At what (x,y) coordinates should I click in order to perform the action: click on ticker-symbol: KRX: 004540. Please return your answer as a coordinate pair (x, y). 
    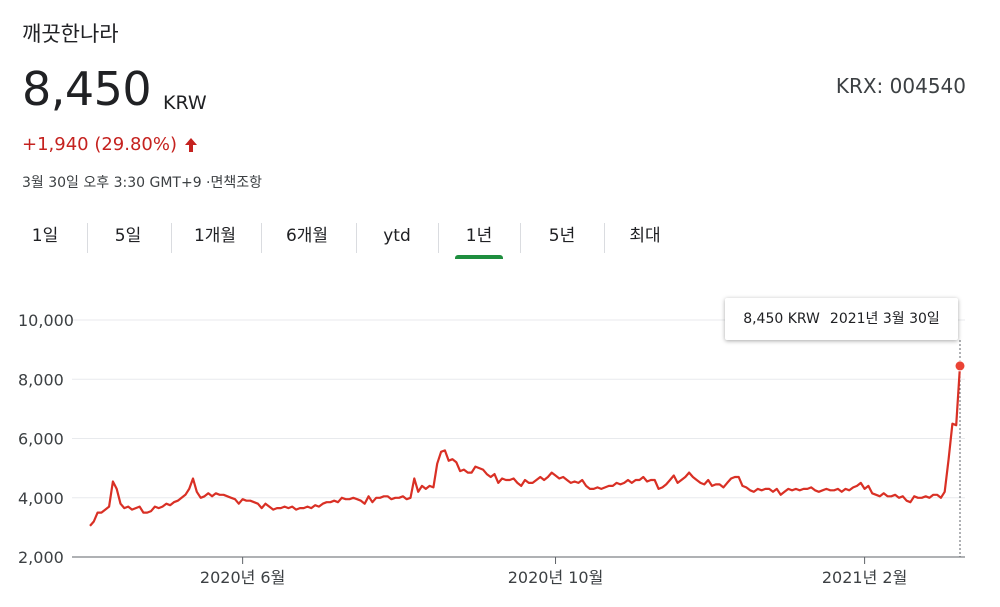
    Looking at the image, I should click on (900, 86).